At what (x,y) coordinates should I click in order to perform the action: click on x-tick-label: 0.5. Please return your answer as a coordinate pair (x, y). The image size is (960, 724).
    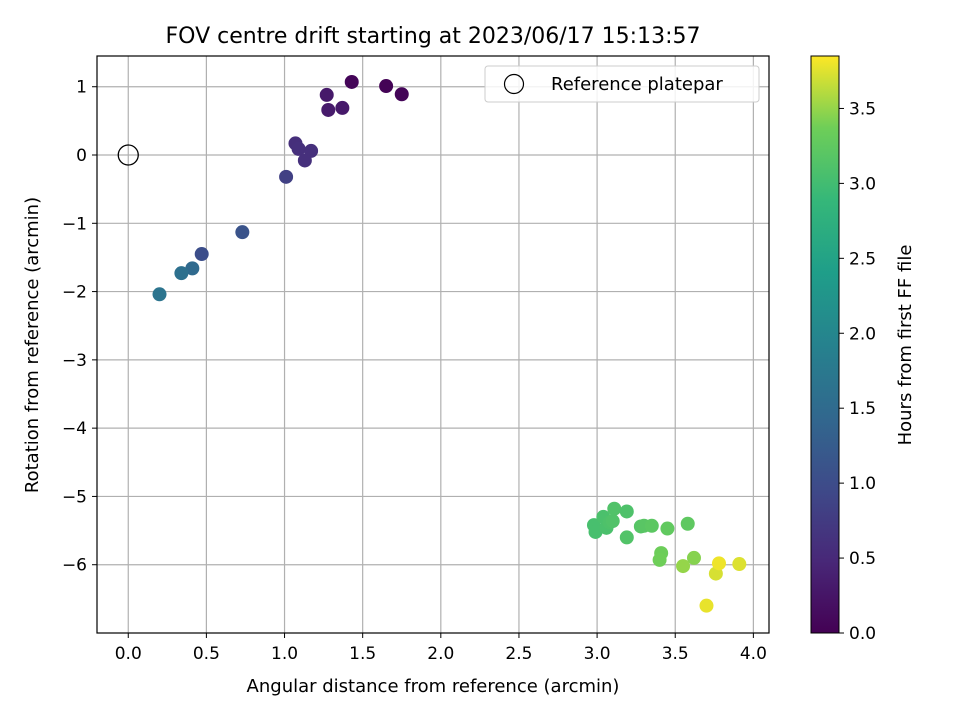
    Looking at the image, I should click on (206, 654).